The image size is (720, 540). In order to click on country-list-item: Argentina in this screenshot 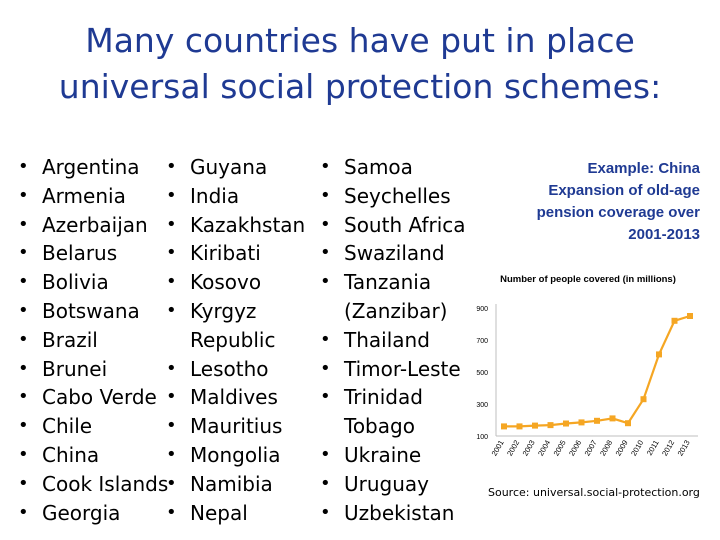, I will do `click(93, 167)`.